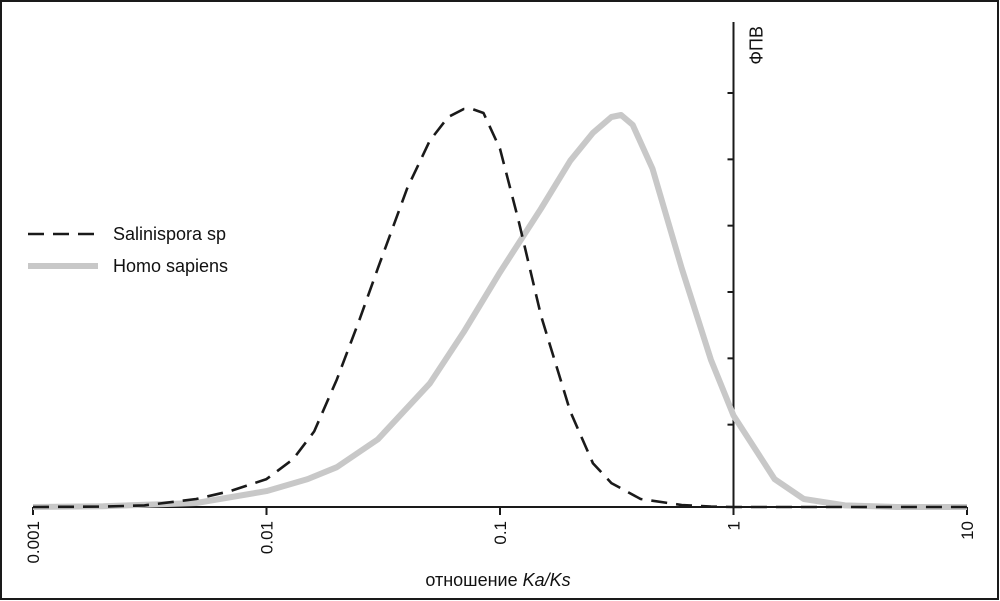 This screenshot has height=601, width=1000. I want to click on y-axis, so click(731, 264).